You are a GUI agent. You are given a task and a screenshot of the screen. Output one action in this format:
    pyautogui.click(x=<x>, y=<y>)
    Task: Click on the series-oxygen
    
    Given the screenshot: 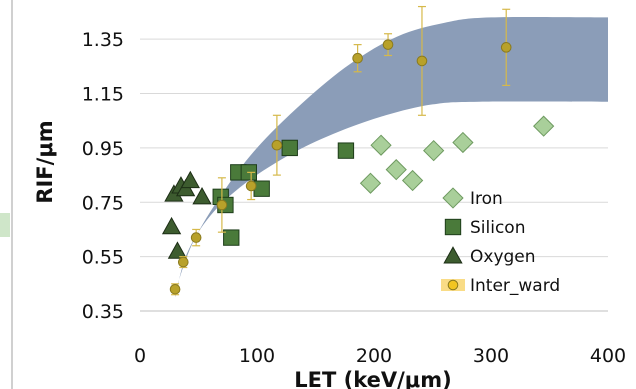 What is the action you would take?
    pyautogui.click(x=186, y=214)
    